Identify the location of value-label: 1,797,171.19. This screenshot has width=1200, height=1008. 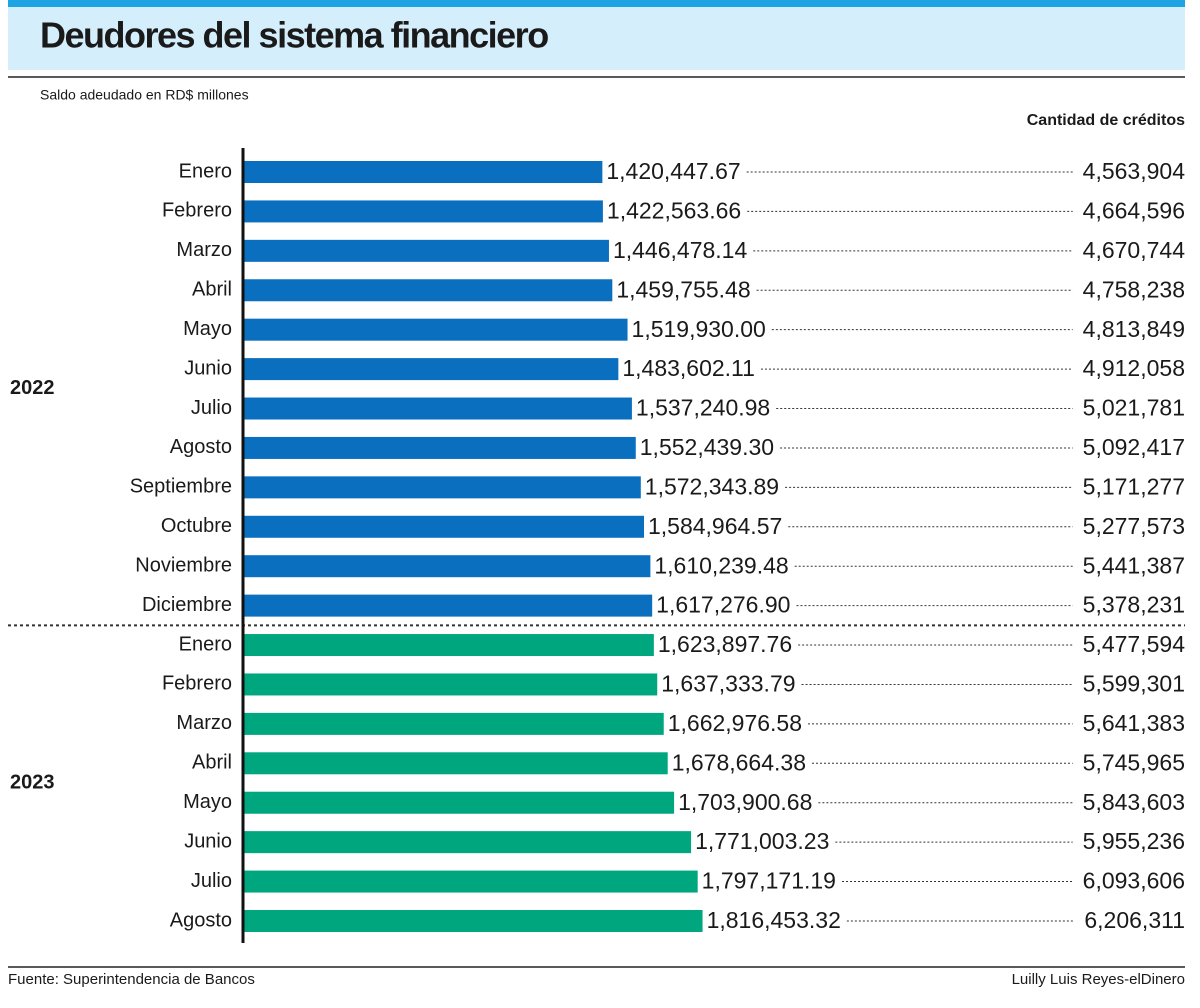
(769, 881).